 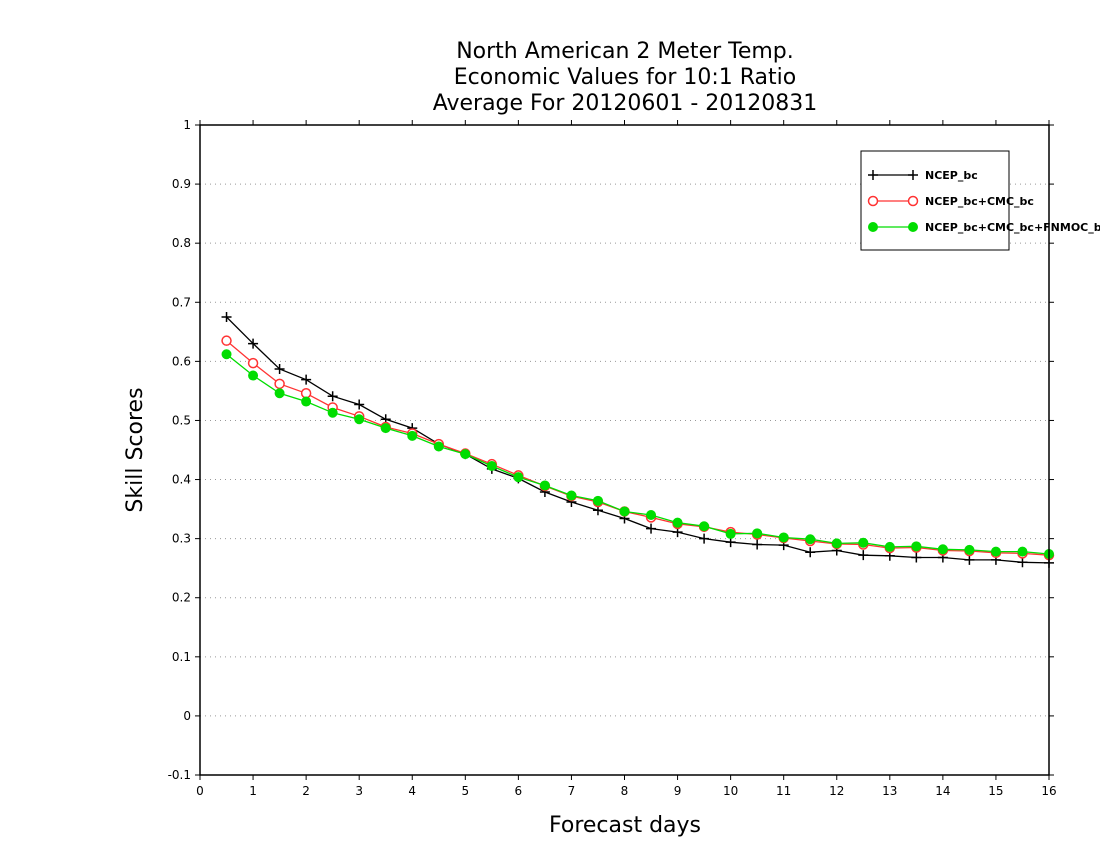 What do you see at coordinates (179, 775) in the screenshot?
I see `y-tick-label: -0.1` at bounding box center [179, 775].